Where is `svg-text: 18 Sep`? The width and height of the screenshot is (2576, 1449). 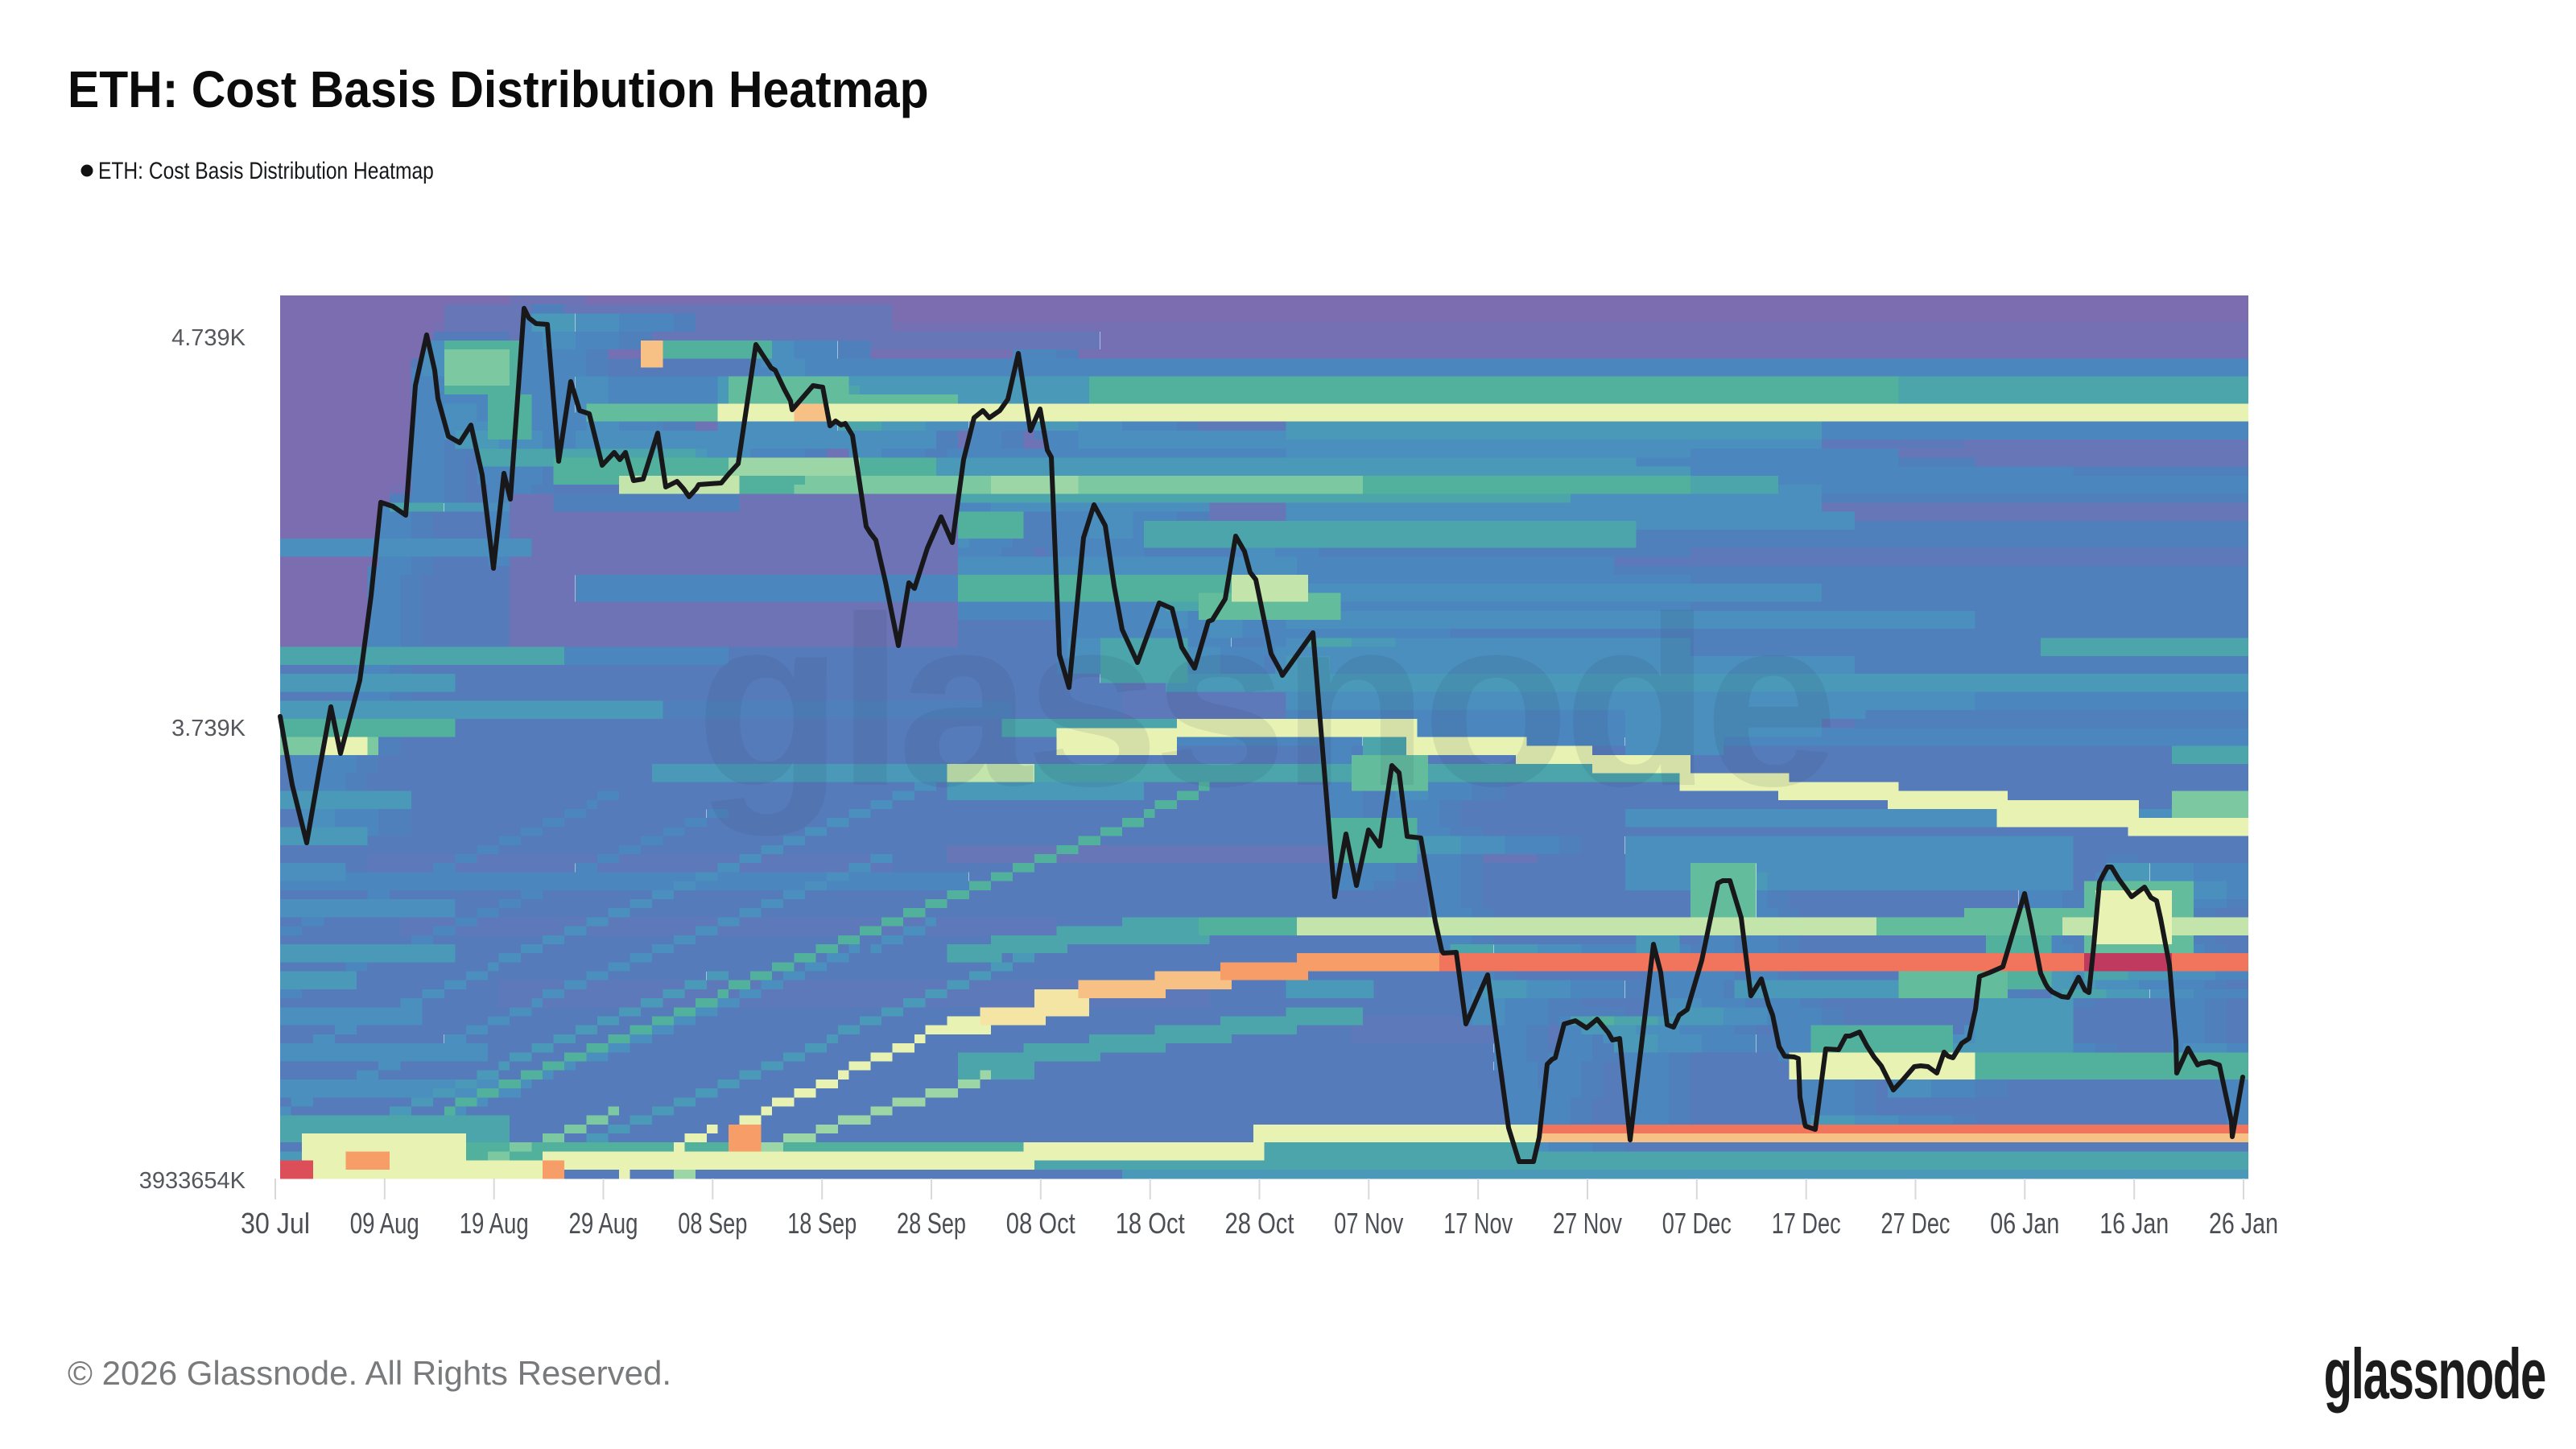
svg-text: 18 Sep is located at coordinates (822, 1223).